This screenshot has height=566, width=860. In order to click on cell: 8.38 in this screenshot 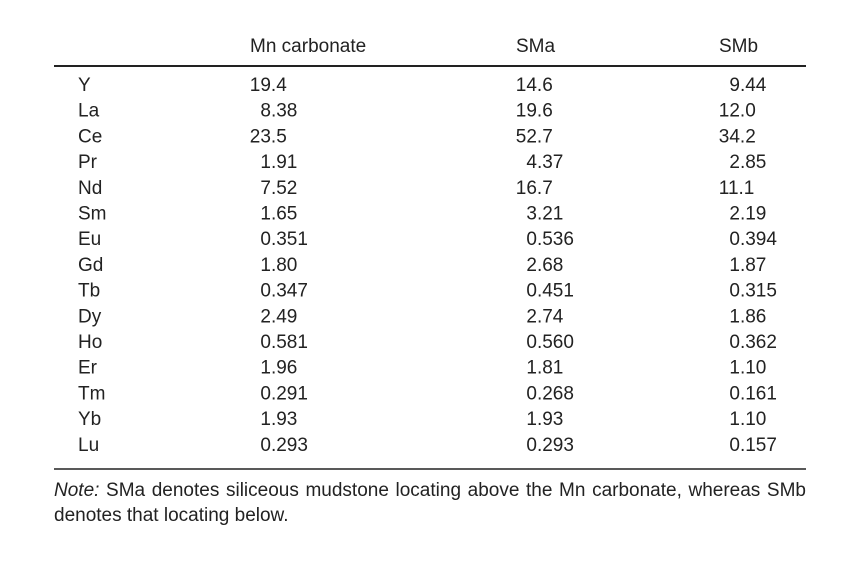, I will do `click(278, 111)`.